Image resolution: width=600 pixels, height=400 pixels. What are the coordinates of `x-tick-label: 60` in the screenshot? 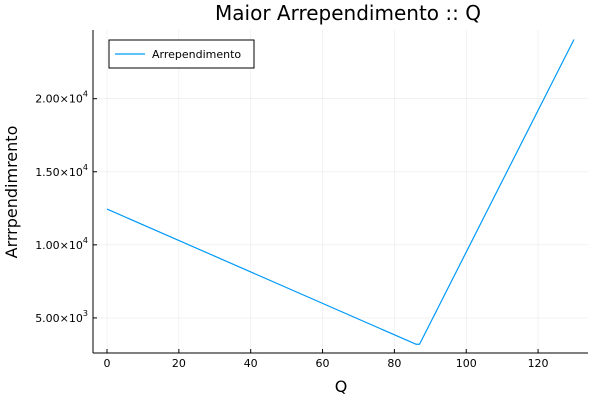 It's located at (323, 363).